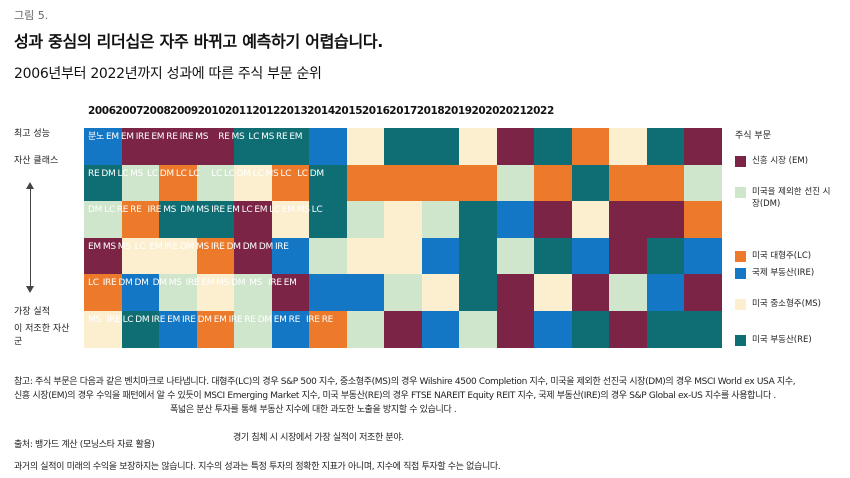  What do you see at coordinates (96, 137) in the screenshot?
I see `cell-label: 분노` at bounding box center [96, 137].